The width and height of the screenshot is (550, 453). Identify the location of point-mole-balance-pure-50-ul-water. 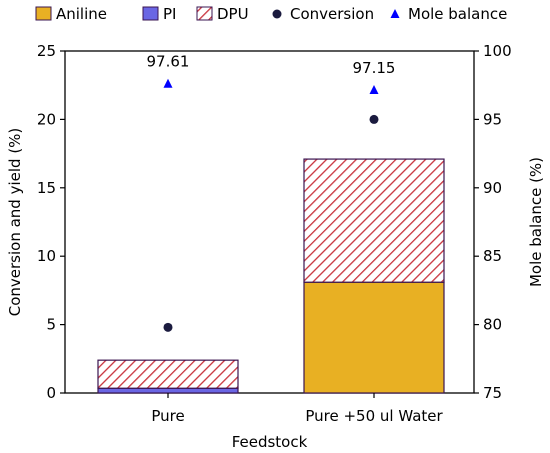
(374, 89).